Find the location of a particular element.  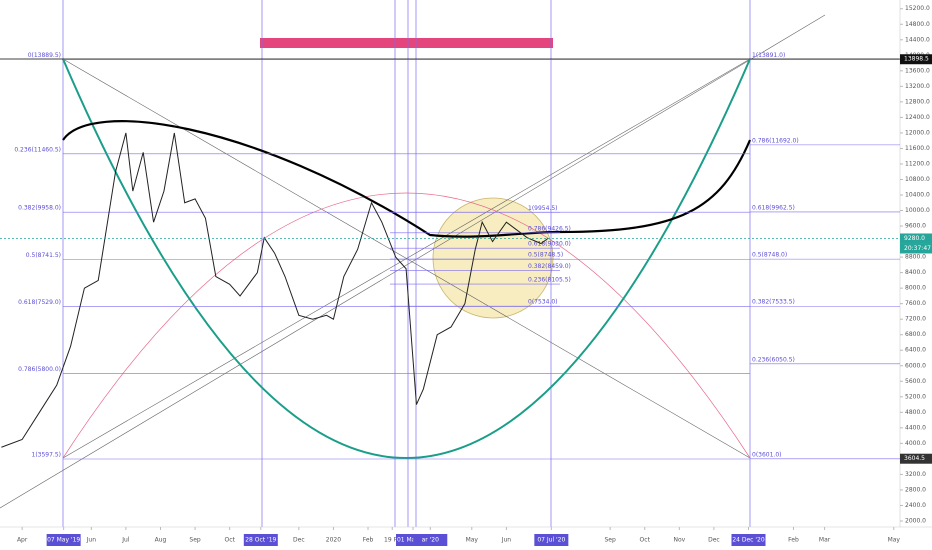

fib-label: 0.786(5800.0) is located at coordinates (39, 369).